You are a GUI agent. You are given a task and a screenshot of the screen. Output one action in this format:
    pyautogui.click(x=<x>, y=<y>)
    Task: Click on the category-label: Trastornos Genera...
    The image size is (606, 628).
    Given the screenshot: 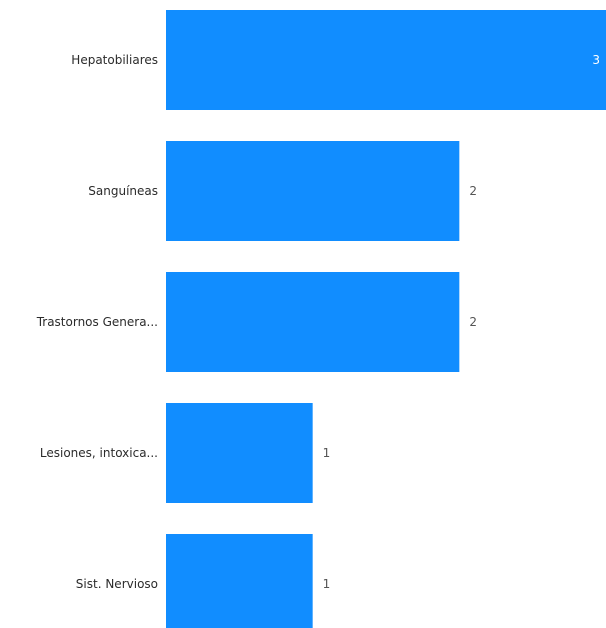 What is the action you would take?
    pyautogui.click(x=97, y=322)
    